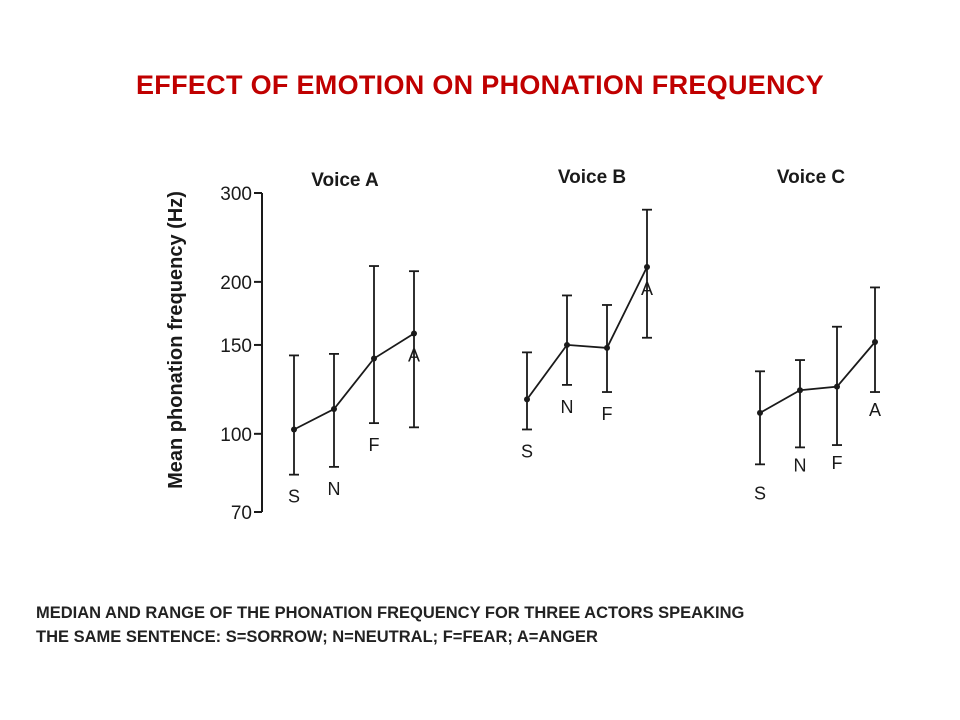 Image resolution: width=960 pixels, height=720 pixels. I want to click on y-axis-label: Mean phonation frequency (Hz), so click(176, 340).